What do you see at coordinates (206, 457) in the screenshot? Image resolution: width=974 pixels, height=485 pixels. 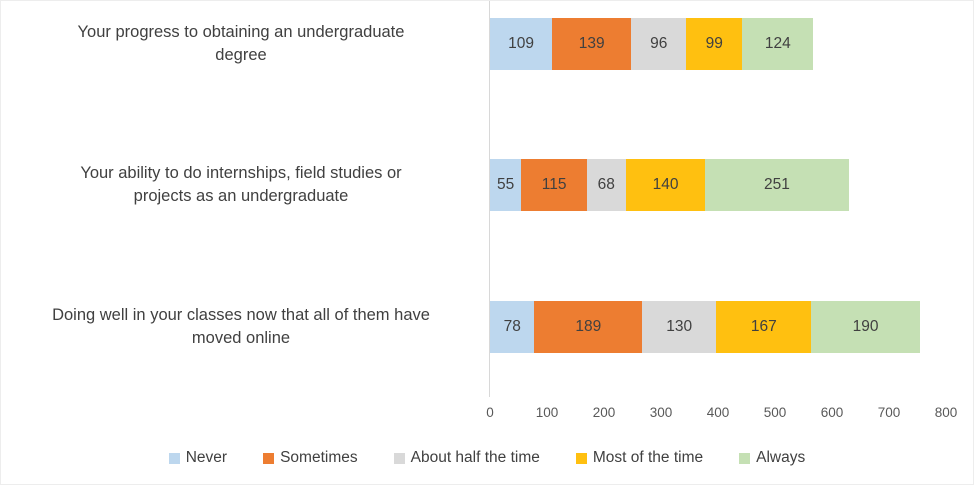 I see `legend-label: Never` at bounding box center [206, 457].